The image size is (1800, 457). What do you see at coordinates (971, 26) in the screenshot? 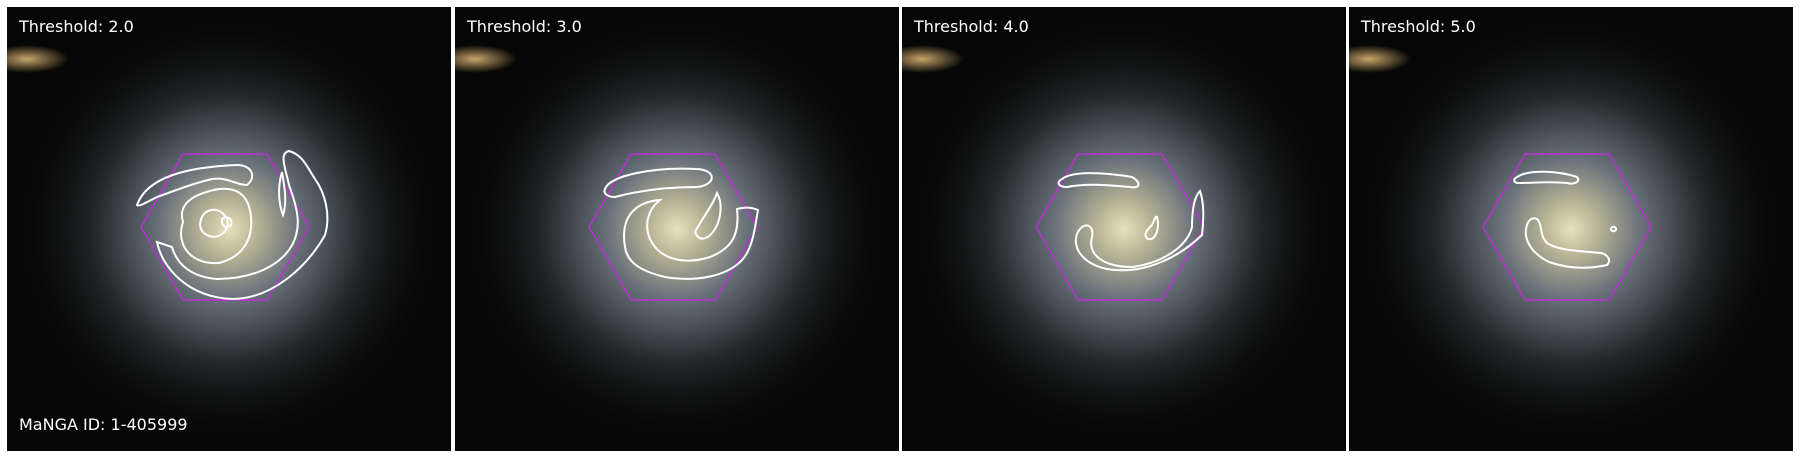
I see `threshold-label: Threshold: 4.0` at bounding box center [971, 26].